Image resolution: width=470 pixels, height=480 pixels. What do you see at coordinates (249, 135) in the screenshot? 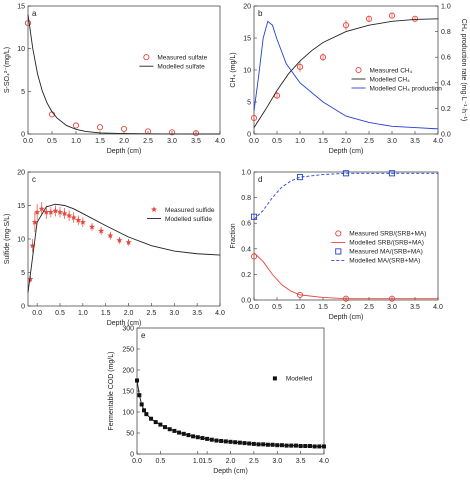
I see `y-tick-label: 0` at bounding box center [249, 135].